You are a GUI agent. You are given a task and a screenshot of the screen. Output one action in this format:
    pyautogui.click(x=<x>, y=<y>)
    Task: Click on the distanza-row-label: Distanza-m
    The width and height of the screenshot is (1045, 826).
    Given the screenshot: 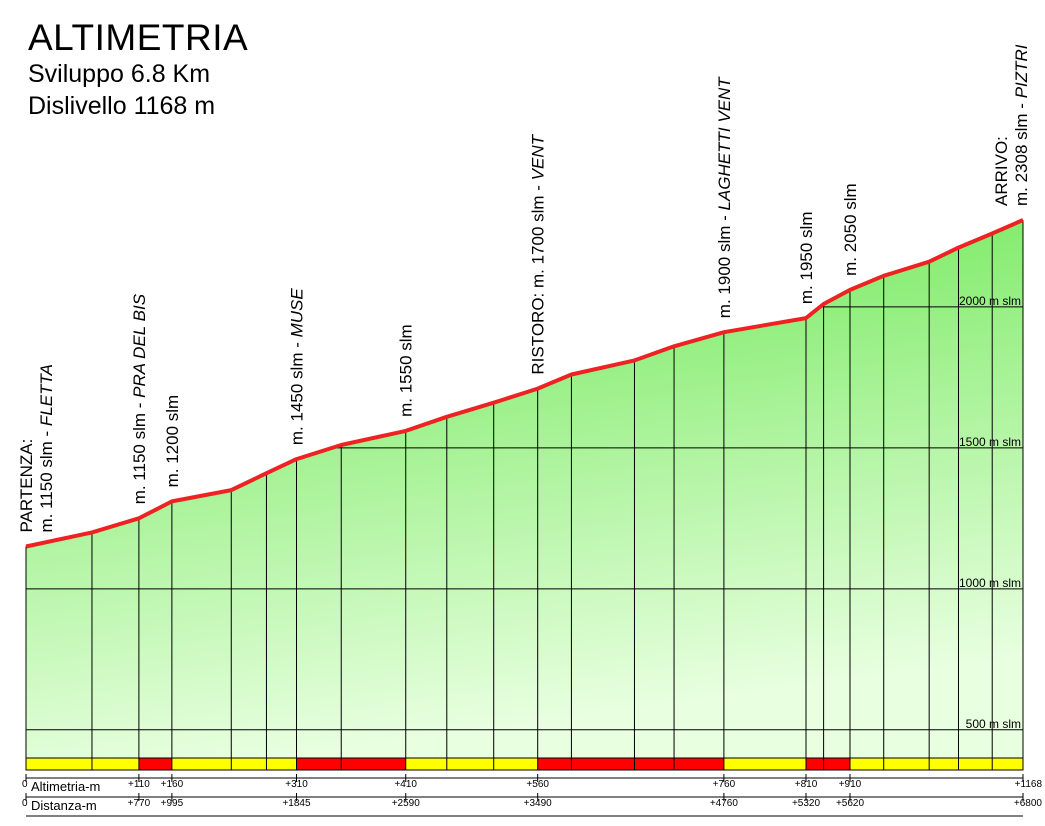 What is the action you would take?
    pyautogui.click(x=64, y=805)
    